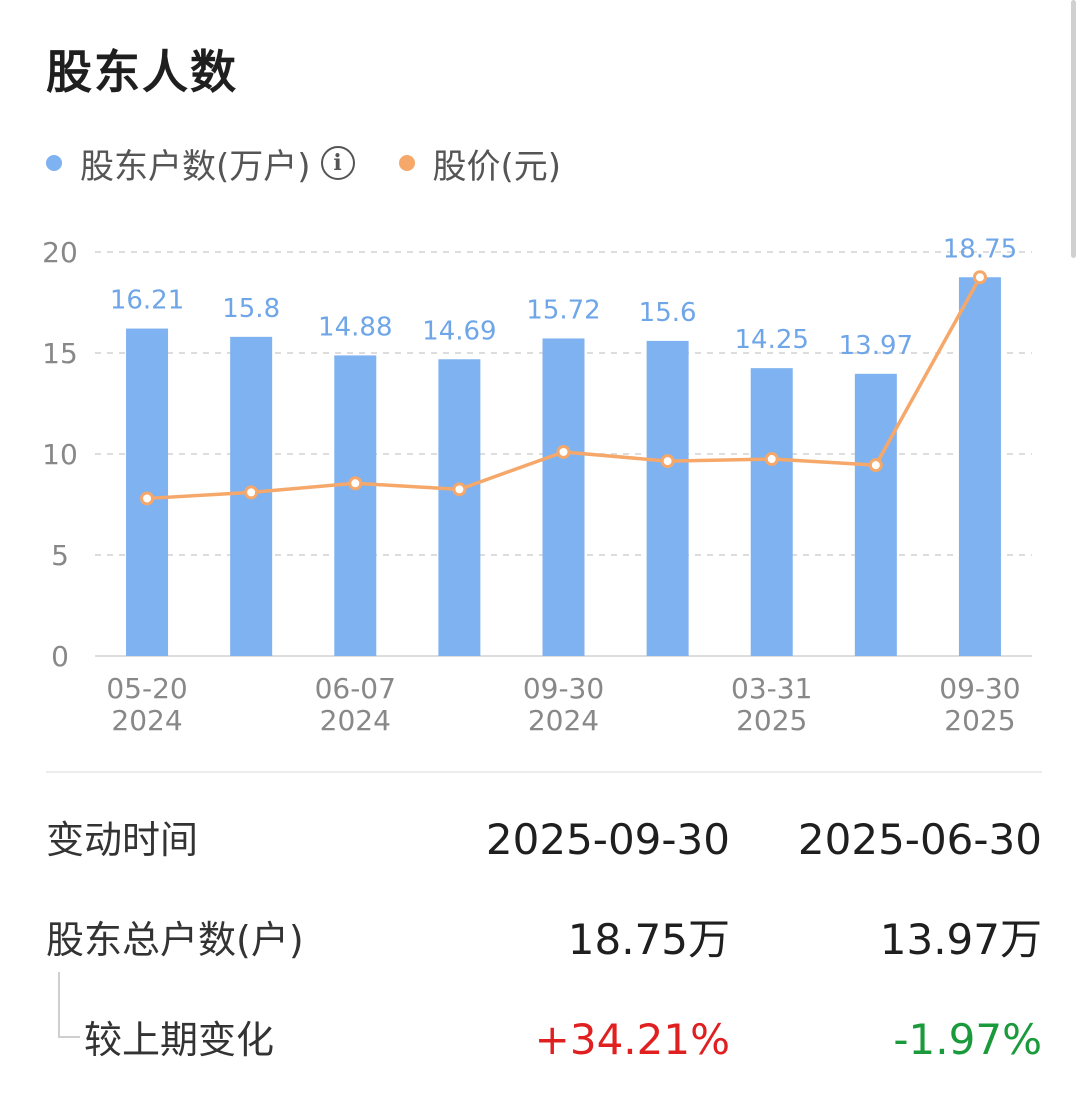 The height and width of the screenshot is (1098, 1080). I want to click on period-change-previous: -1.97%, so click(967, 1039).